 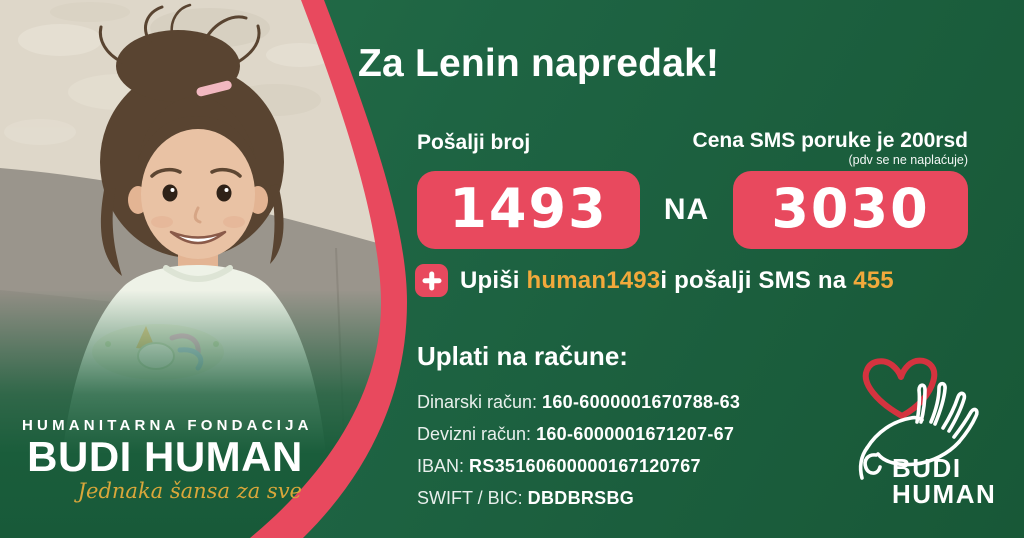 What do you see at coordinates (918, 430) in the screenshot?
I see `logo-hand` at bounding box center [918, 430].